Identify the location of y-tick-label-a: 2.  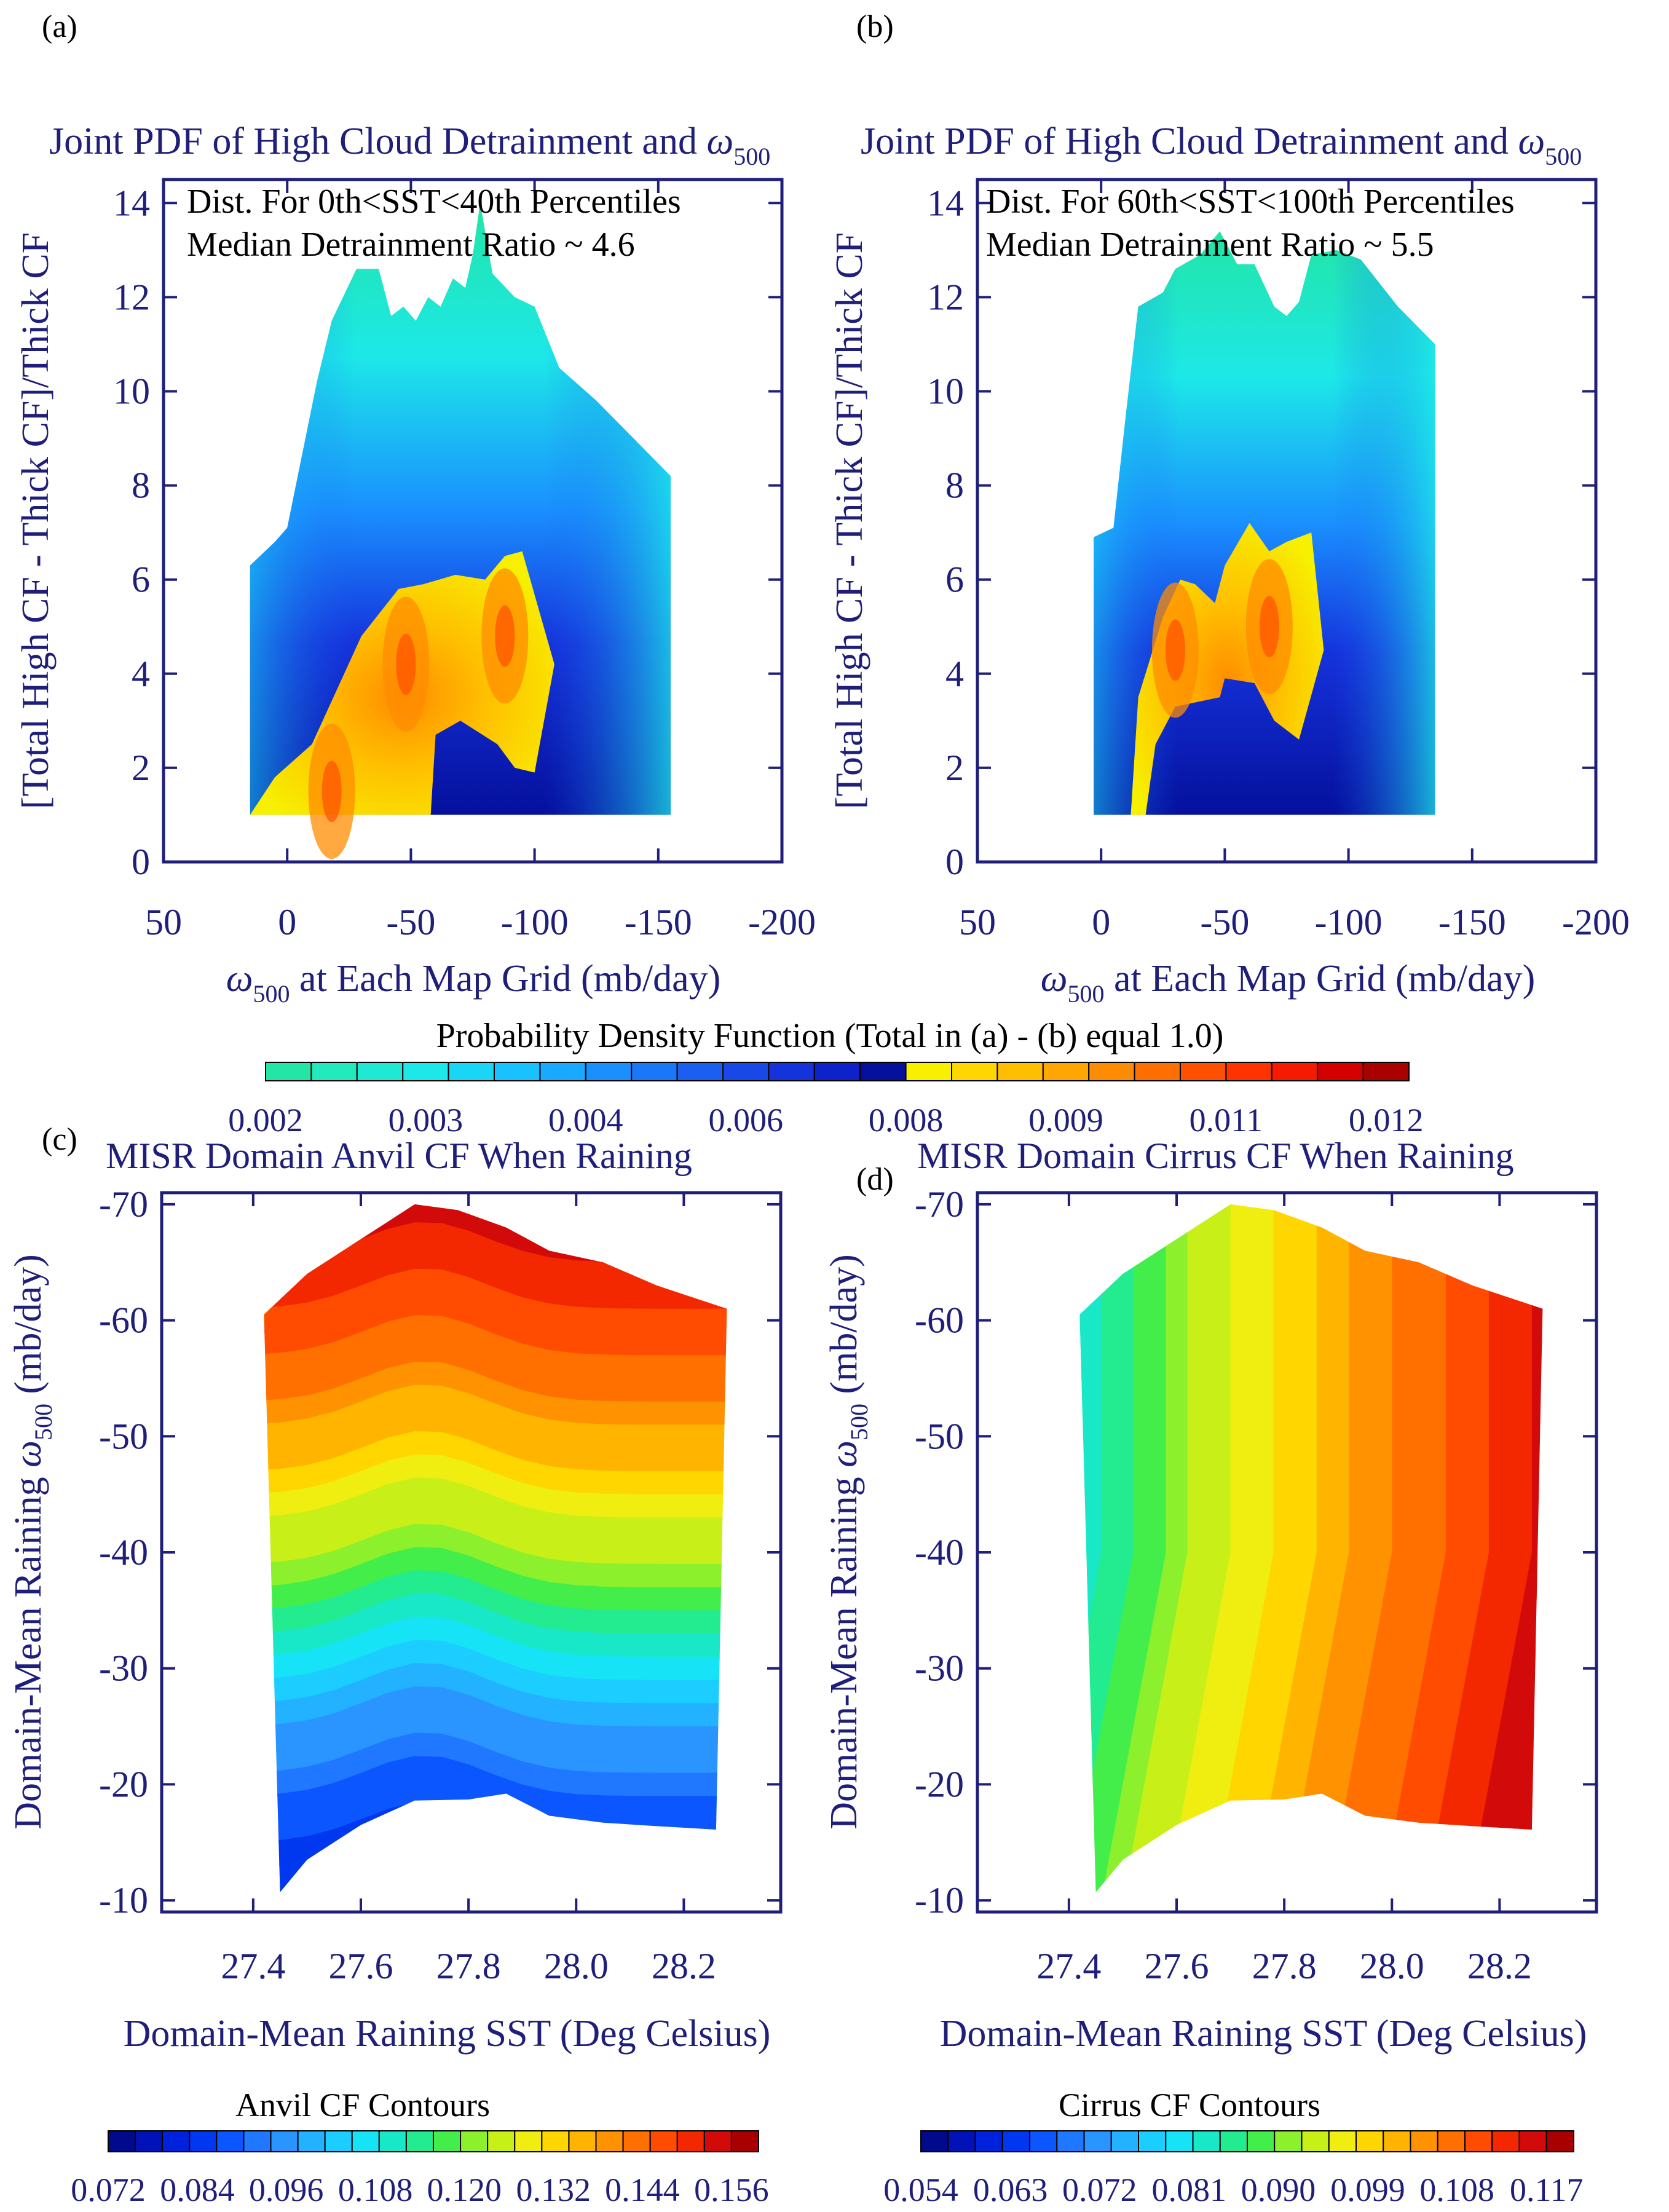
(141, 768).